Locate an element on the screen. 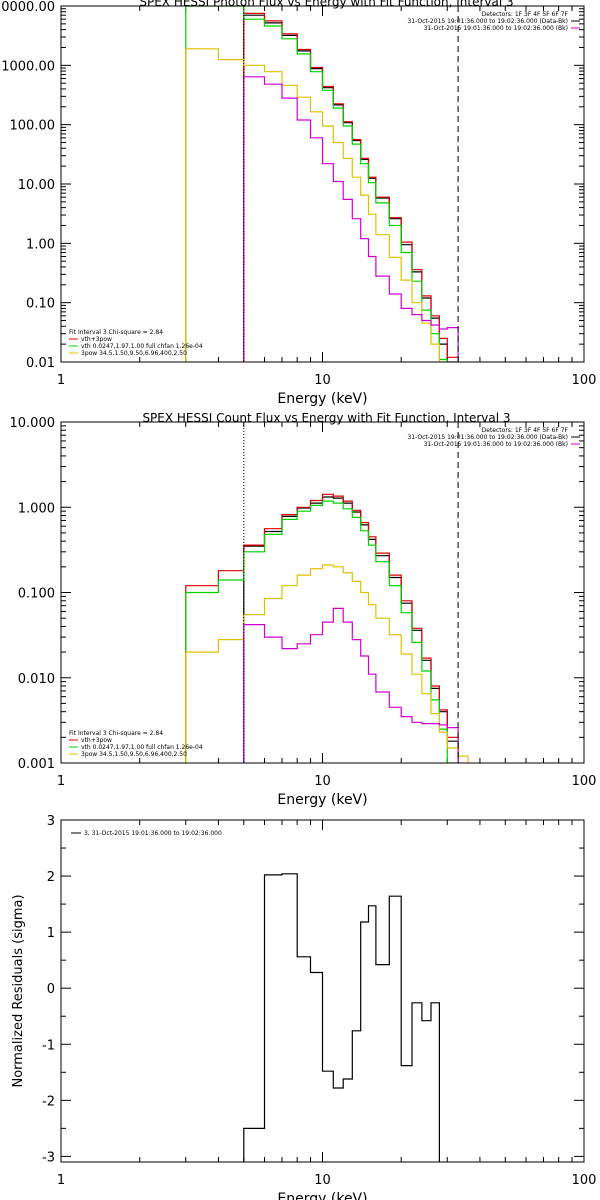  y-tick-label: 10.00 is located at coordinates (36, 185).